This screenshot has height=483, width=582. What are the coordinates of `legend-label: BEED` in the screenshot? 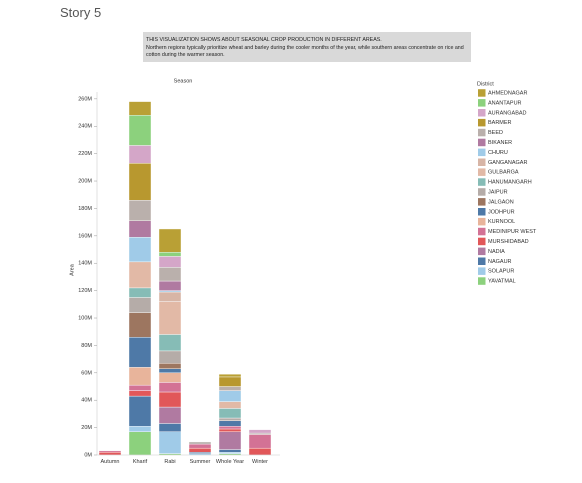 It's located at (495, 133).